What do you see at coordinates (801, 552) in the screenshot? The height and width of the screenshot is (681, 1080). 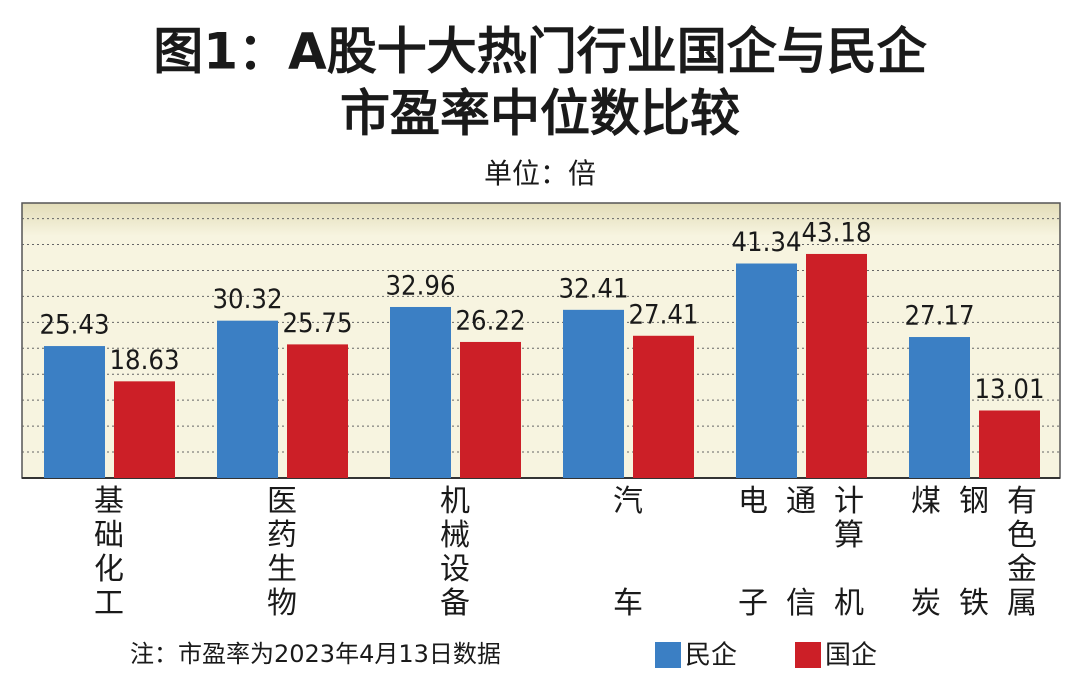 I see `x-tick-label: 通信` at bounding box center [801, 552].